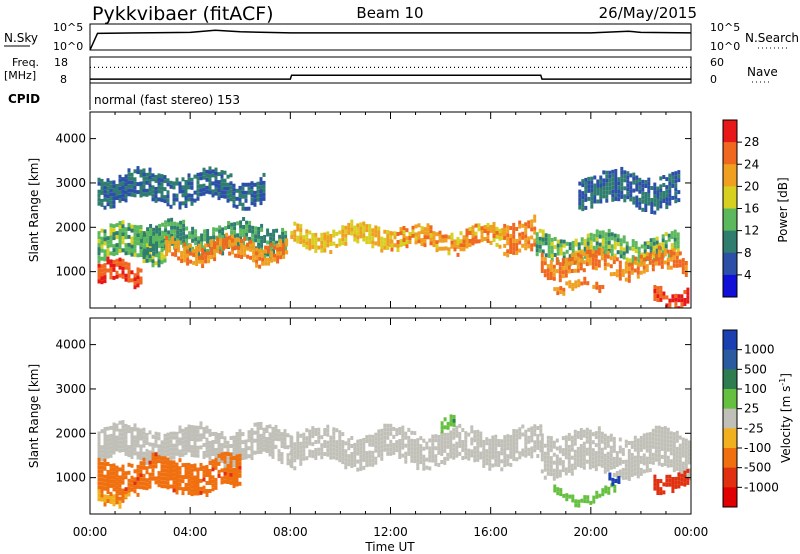 Image resolution: width=800 pixels, height=554 pixels. Describe the element at coordinates (21, 38) in the screenshot. I see `nsky-label: N.Sky` at that location.